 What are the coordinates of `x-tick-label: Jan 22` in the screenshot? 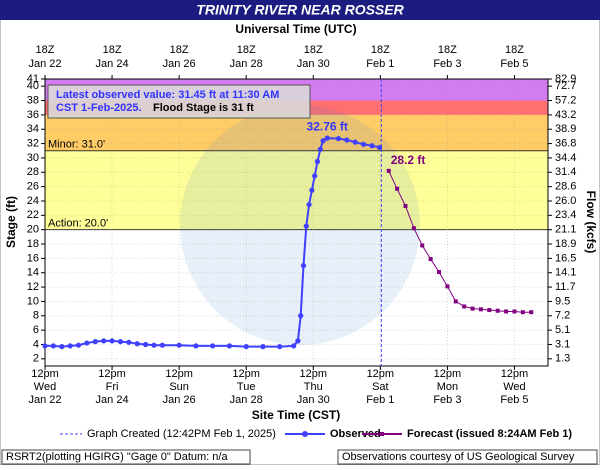 It's located at (44, 400).